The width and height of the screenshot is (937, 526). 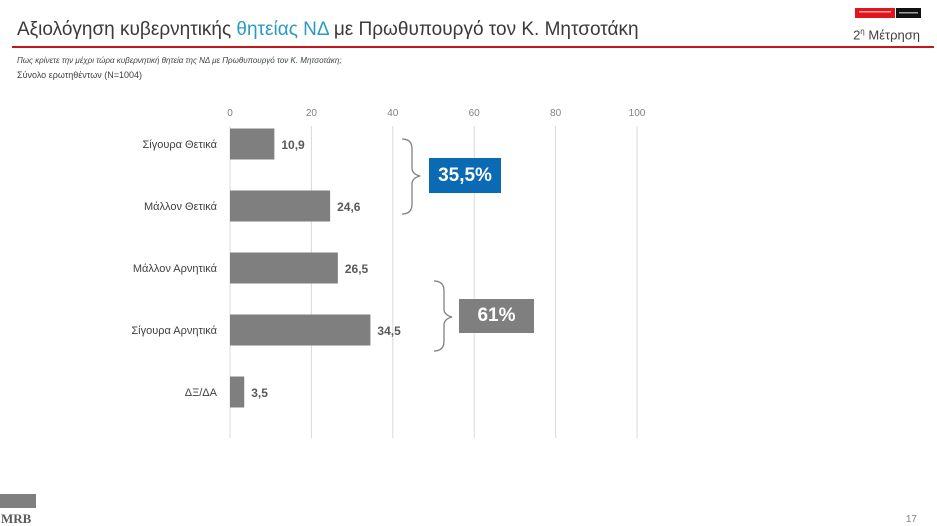 I want to click on title-part-2: με Πρωθυπουργό τον Κ. Μητσοτάκη, so click(x=486, y=29).